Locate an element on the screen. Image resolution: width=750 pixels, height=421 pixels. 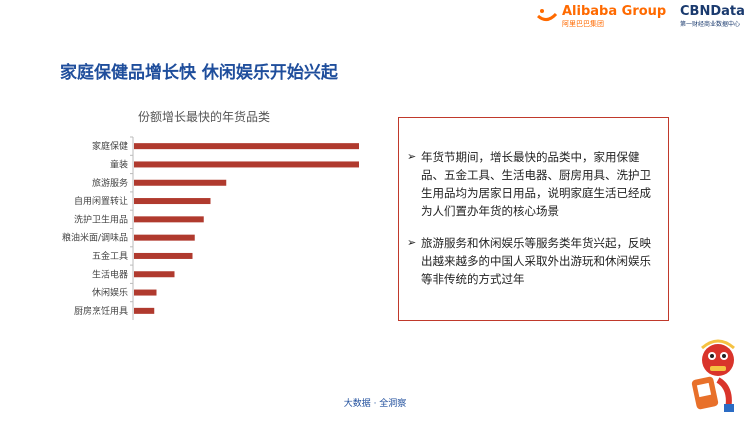
chart-category-label: 休闲娱乐 is located at coordinates (110, 293).